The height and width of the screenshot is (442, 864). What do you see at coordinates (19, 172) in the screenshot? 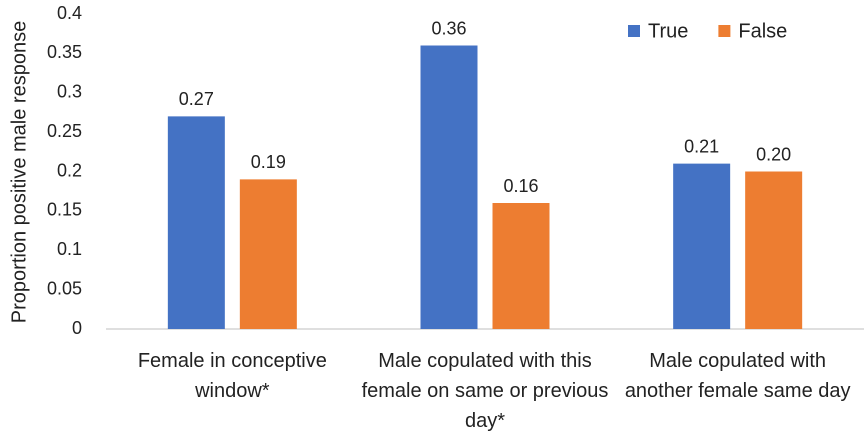
I see `y-axis-label: Proportion positive male response` at bounding box center [19, 172].